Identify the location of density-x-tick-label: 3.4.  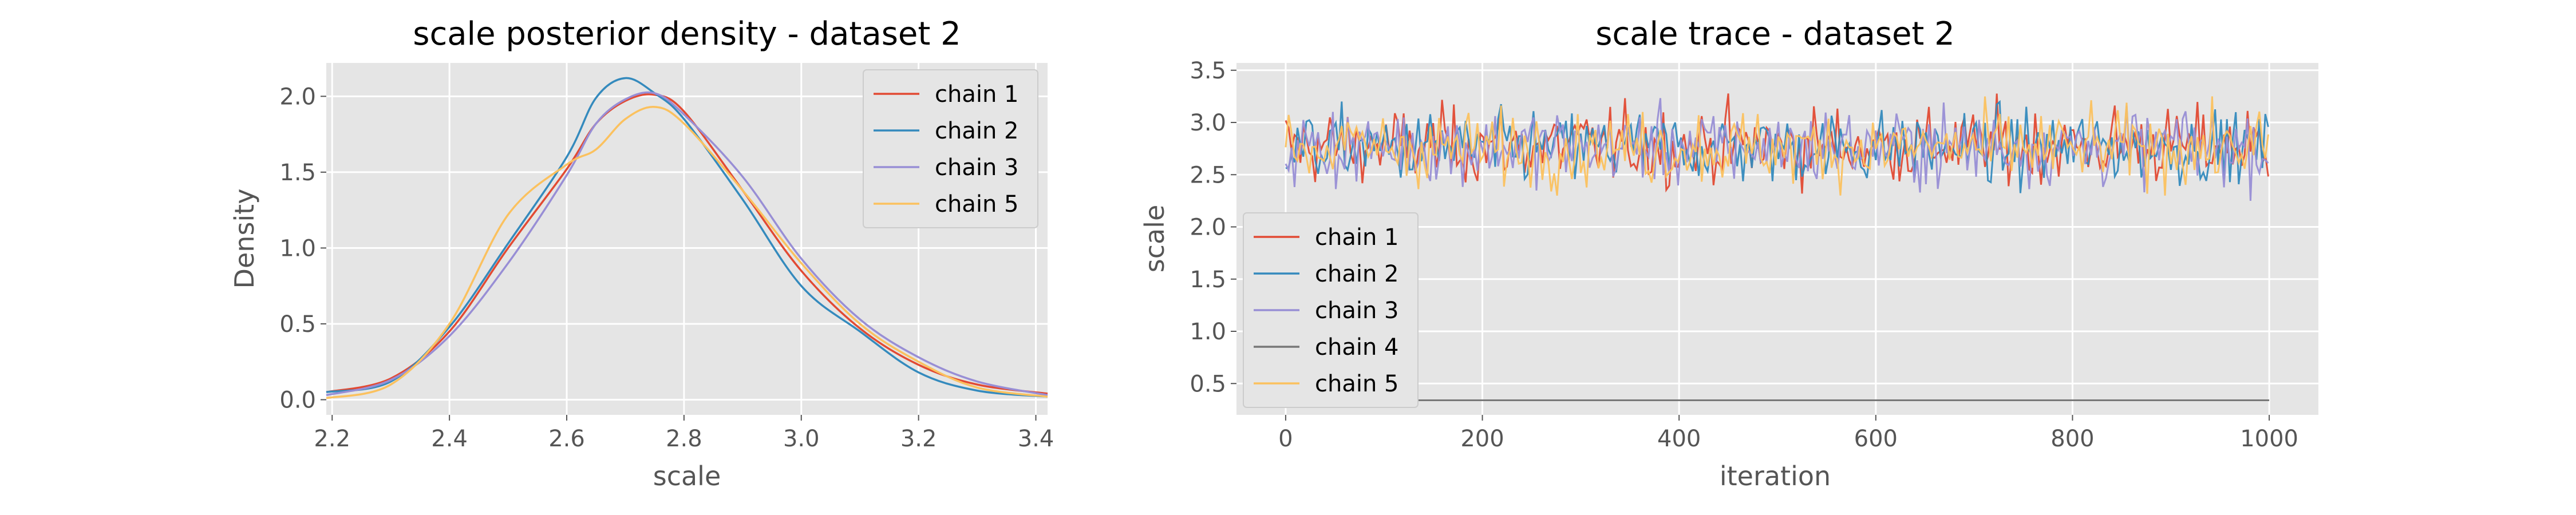
(1036, 439).